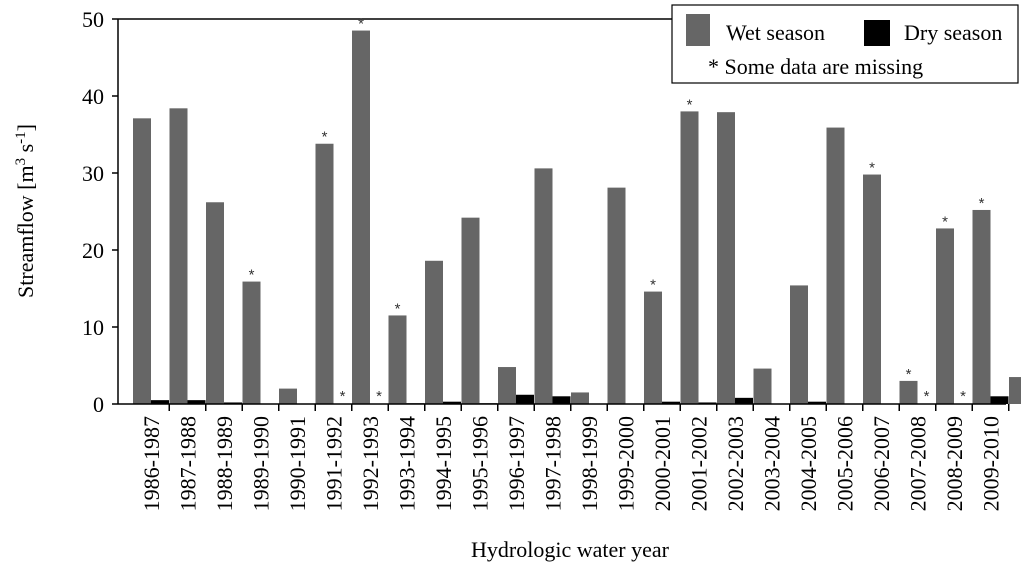  Describe the element at coordinates (98, 404) in the screenshot. I see `y-tick-label: 0` at that location.